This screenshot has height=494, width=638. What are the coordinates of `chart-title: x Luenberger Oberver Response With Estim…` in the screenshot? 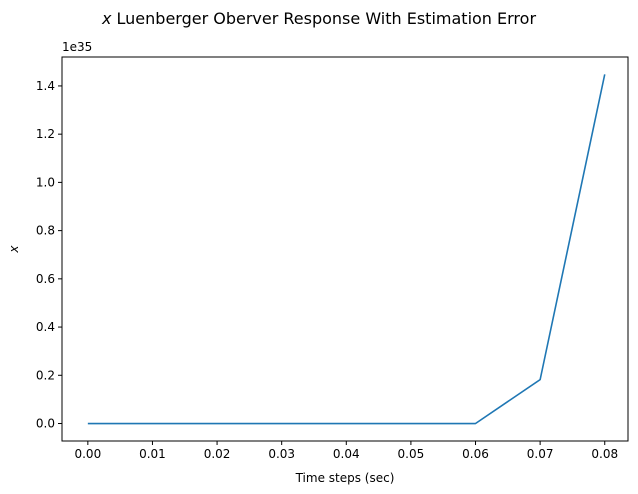 It's located at (319, 18).